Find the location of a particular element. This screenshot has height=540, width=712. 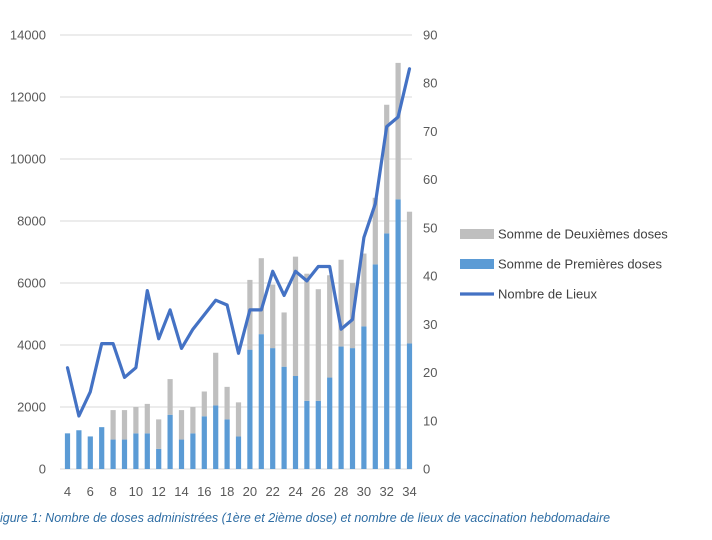

legend-label: Nombre de Lieux is located at coordinates (547, 294).